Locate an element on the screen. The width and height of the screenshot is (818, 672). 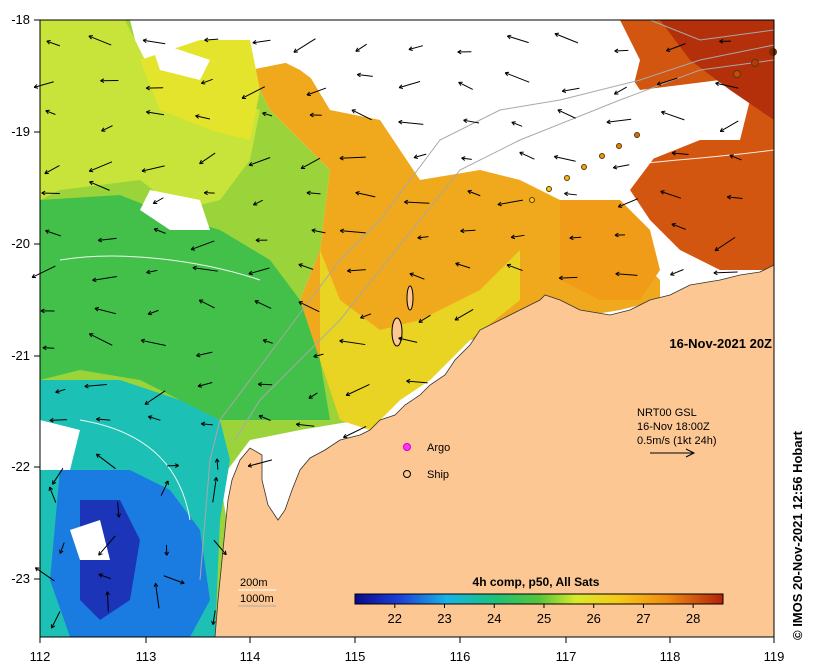
colorbar-title: 4h comp, p50, All Sats is located at coordinates (536, 582).